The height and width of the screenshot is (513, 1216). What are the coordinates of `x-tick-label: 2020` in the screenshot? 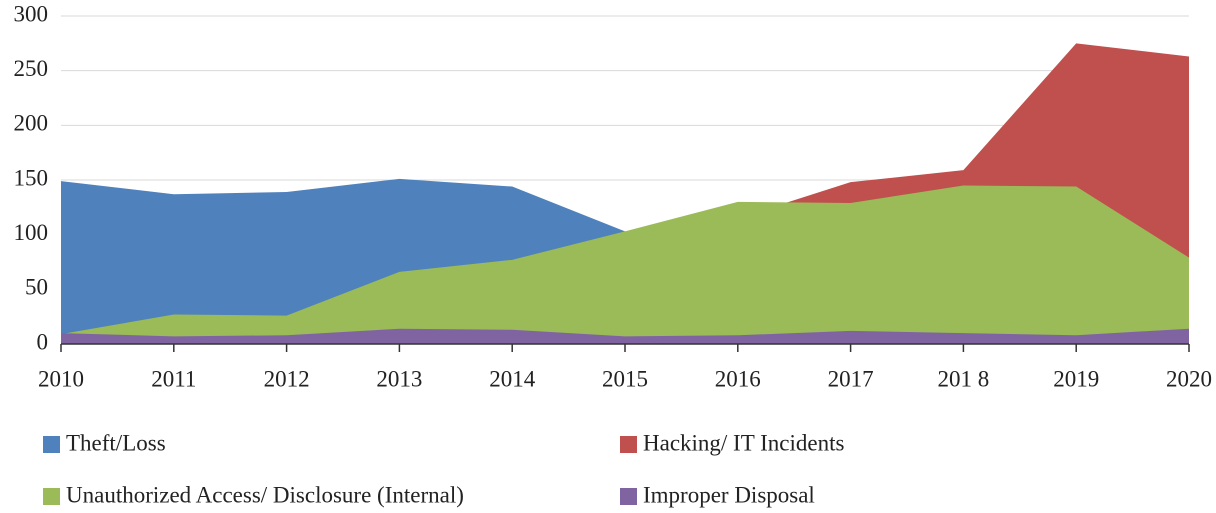 It's located at (1189, 378).